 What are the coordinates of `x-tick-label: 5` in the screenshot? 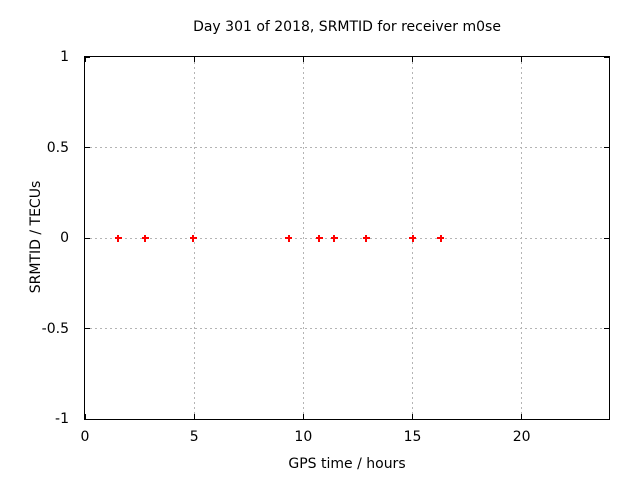 It's located at (194, 437).